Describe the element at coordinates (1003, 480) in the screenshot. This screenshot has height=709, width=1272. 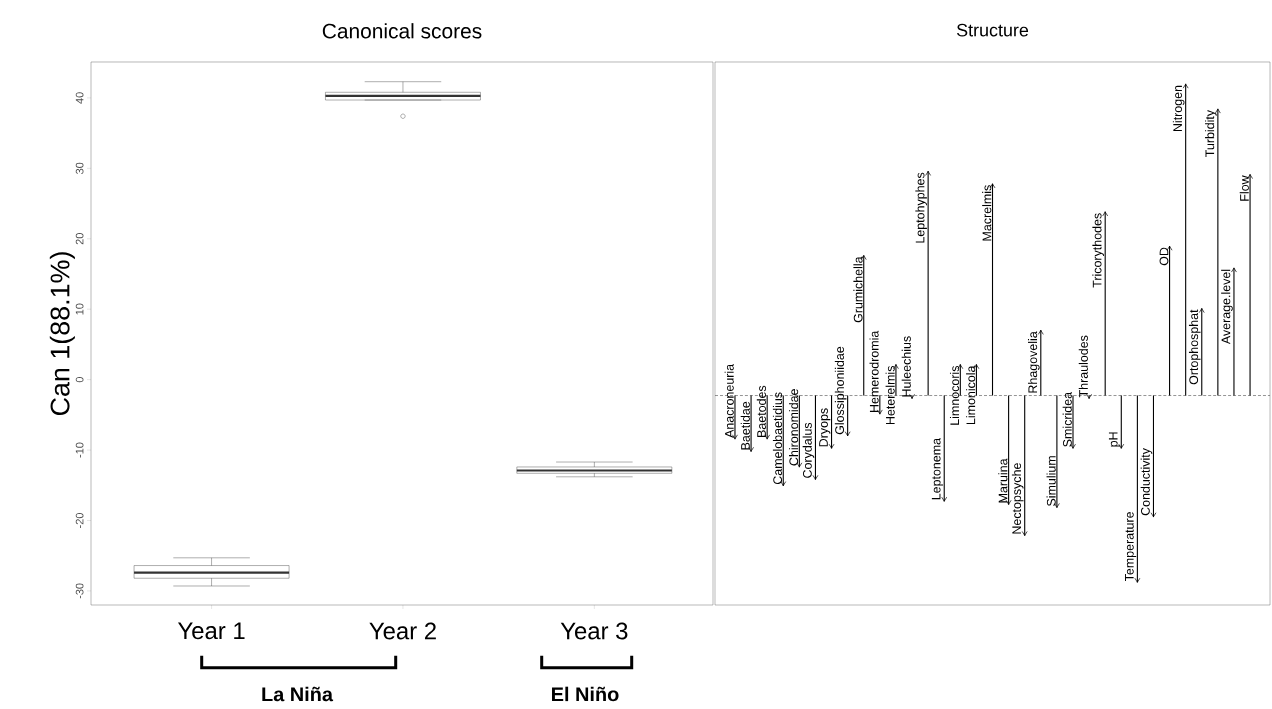
I see `x-tick-label: Maruina` at that location.